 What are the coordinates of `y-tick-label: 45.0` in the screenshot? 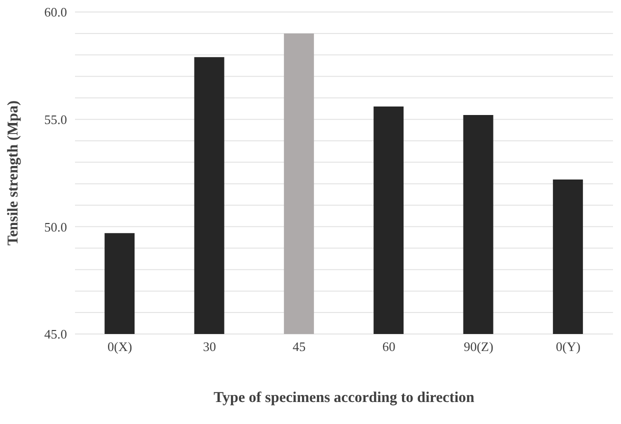 It's located at (55, 334).